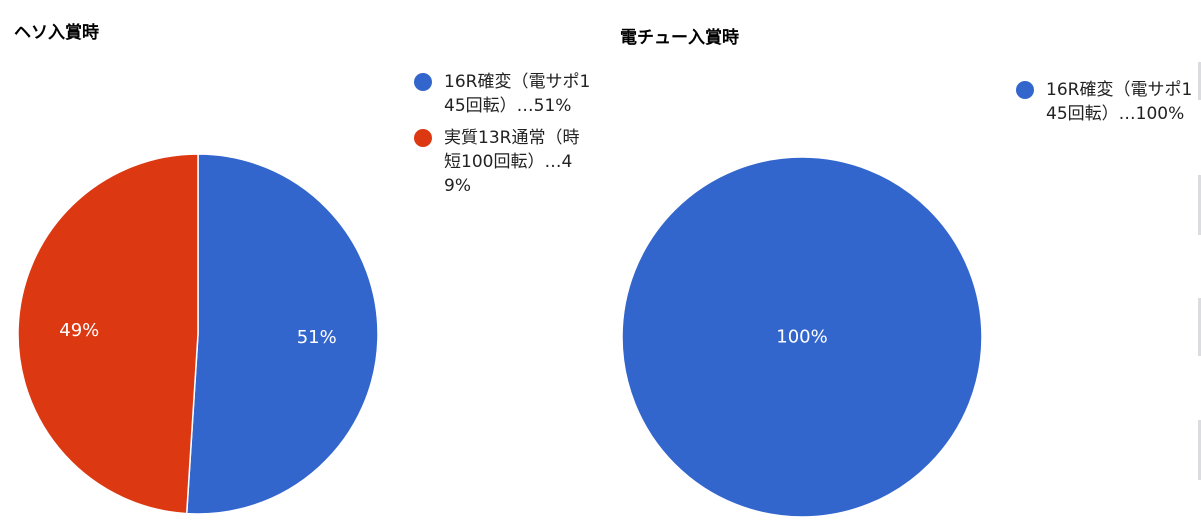 Image resolution: width=1201 pixels, height=524 pixels. I want to click on chart-title-dencyu: 電チュー入賞時, so click(679, 38).